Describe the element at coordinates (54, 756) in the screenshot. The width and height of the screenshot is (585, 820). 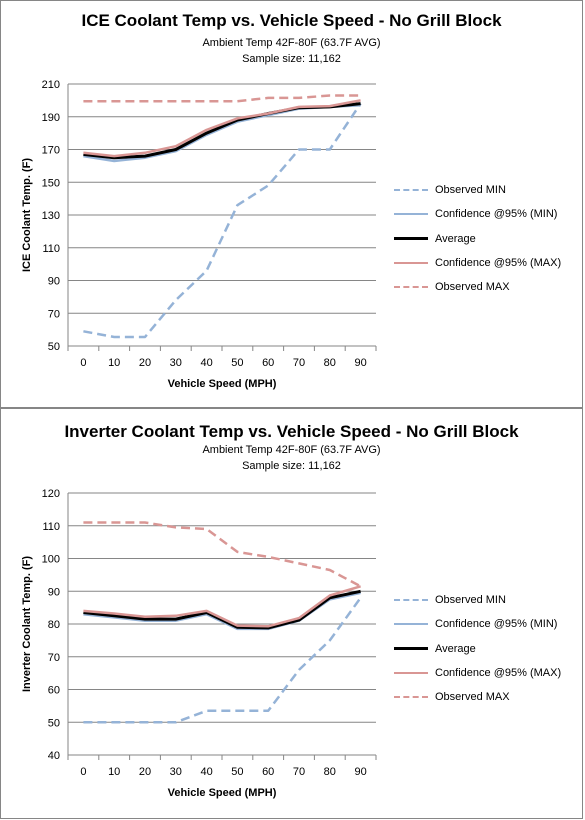
I see `y-tick-label: 40` at that location.